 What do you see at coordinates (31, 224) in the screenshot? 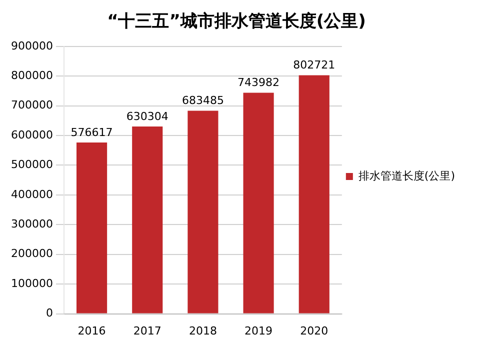
I see `y-tick-label: 300000` at bounding box center [31, 224].